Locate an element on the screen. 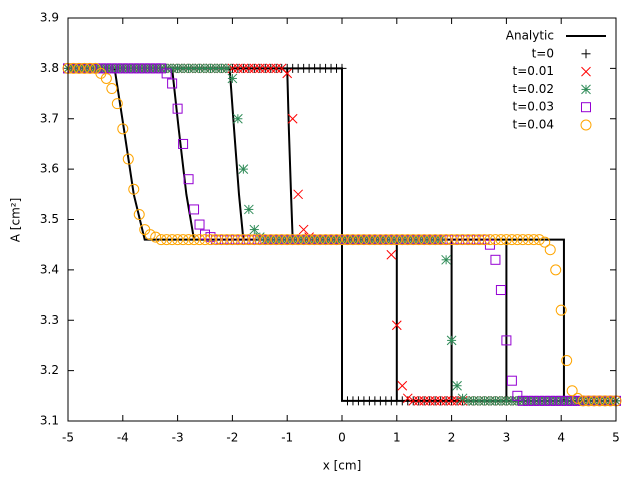  y-tick-label: 3.8 is located at coordinates (49, 68).